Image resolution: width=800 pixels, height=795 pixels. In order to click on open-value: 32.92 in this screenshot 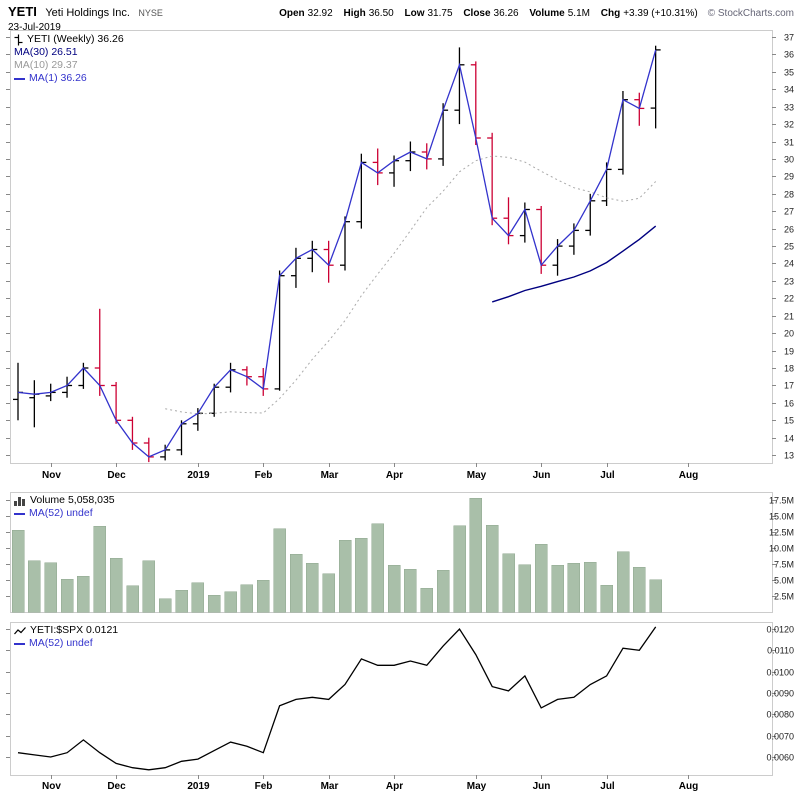, I will do `click(320, 13)`.